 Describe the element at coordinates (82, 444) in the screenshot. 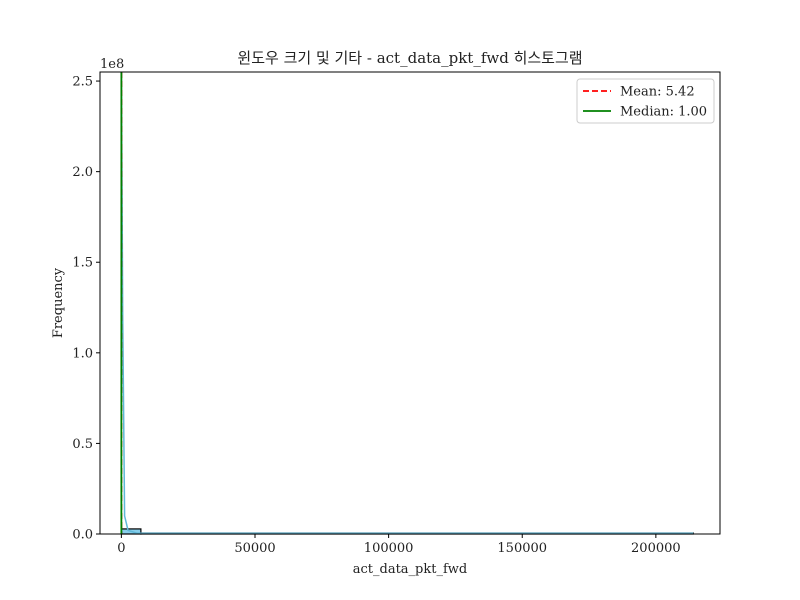

I see `y-tick-label: 0.5` at that location.